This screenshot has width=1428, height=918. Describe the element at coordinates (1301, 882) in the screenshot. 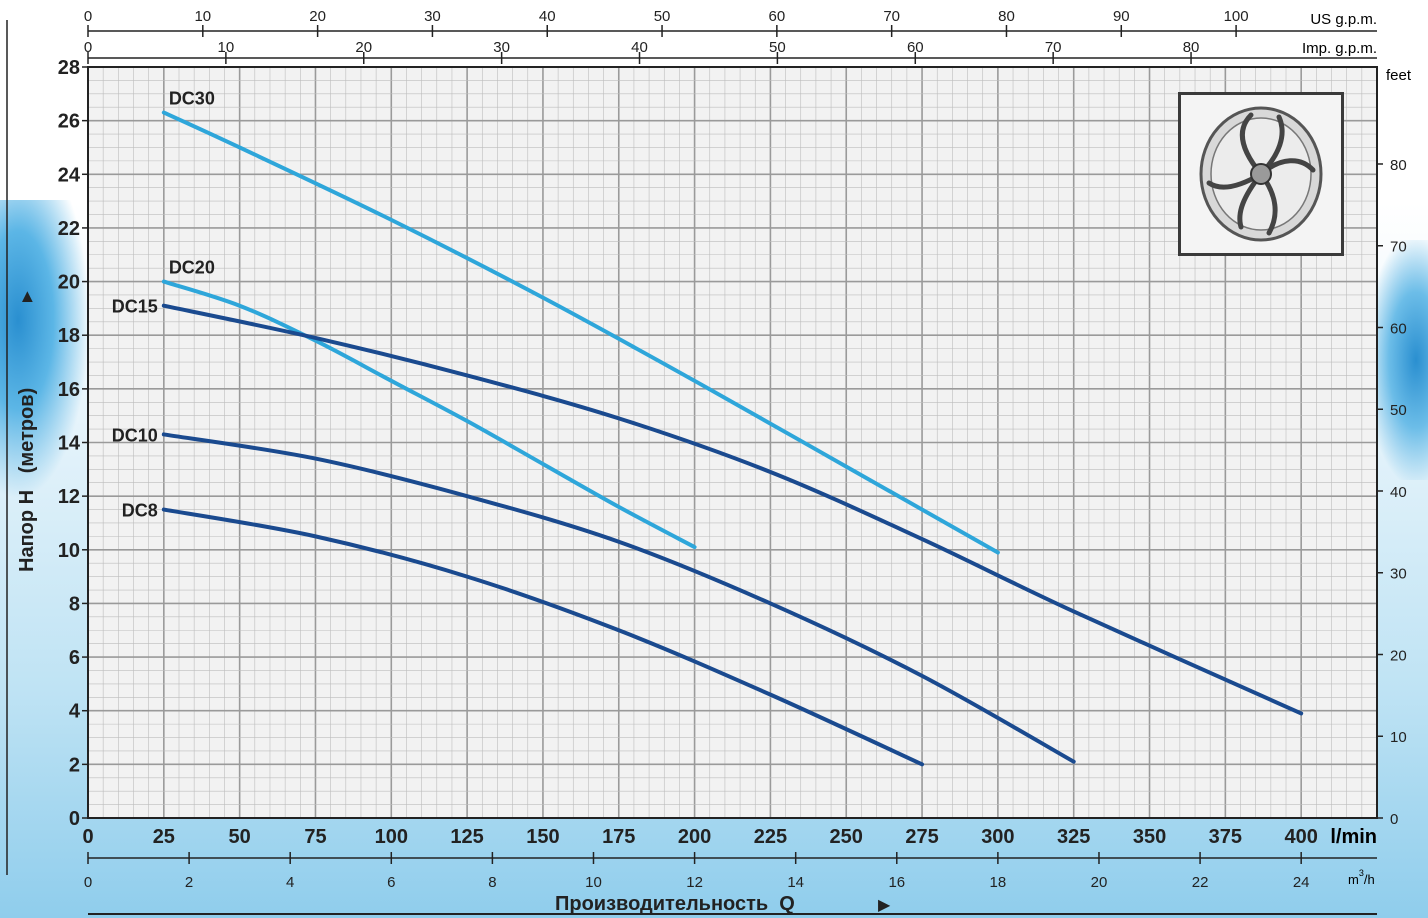

I see `m3h-tick-label: 24` at that location.